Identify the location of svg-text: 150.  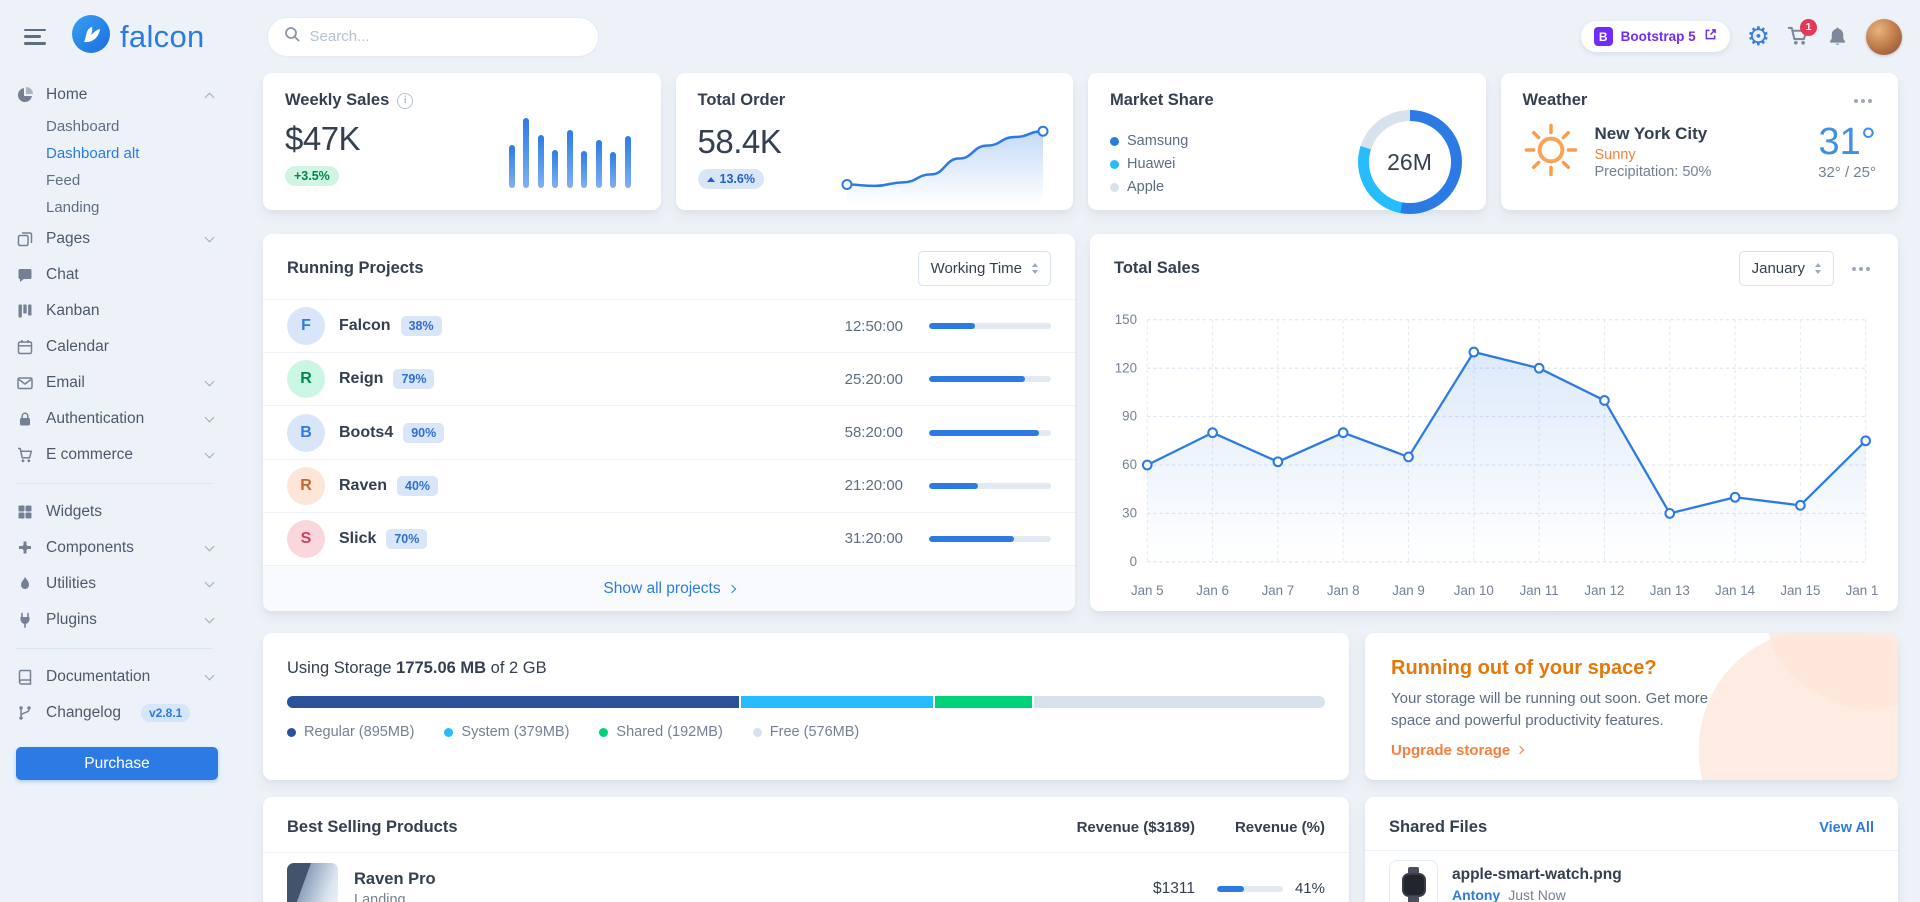
(1126, 319).